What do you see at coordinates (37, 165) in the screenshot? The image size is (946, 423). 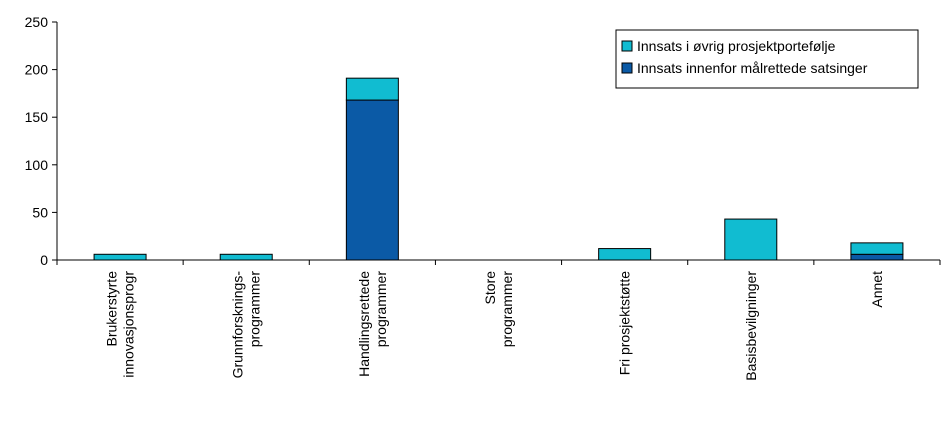 I see `y-tick-label: 100` at bounding box center [37, 165].